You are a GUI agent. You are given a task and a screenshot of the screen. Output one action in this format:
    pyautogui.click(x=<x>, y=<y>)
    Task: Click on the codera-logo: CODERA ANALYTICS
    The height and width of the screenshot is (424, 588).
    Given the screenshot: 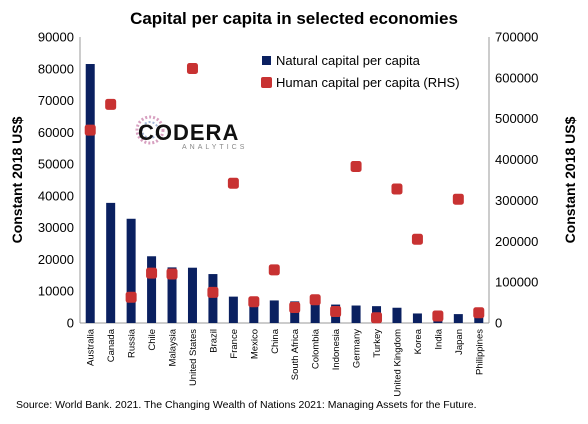 What is the action you would take?
    pyautogui.click(x=191, y=133)
    